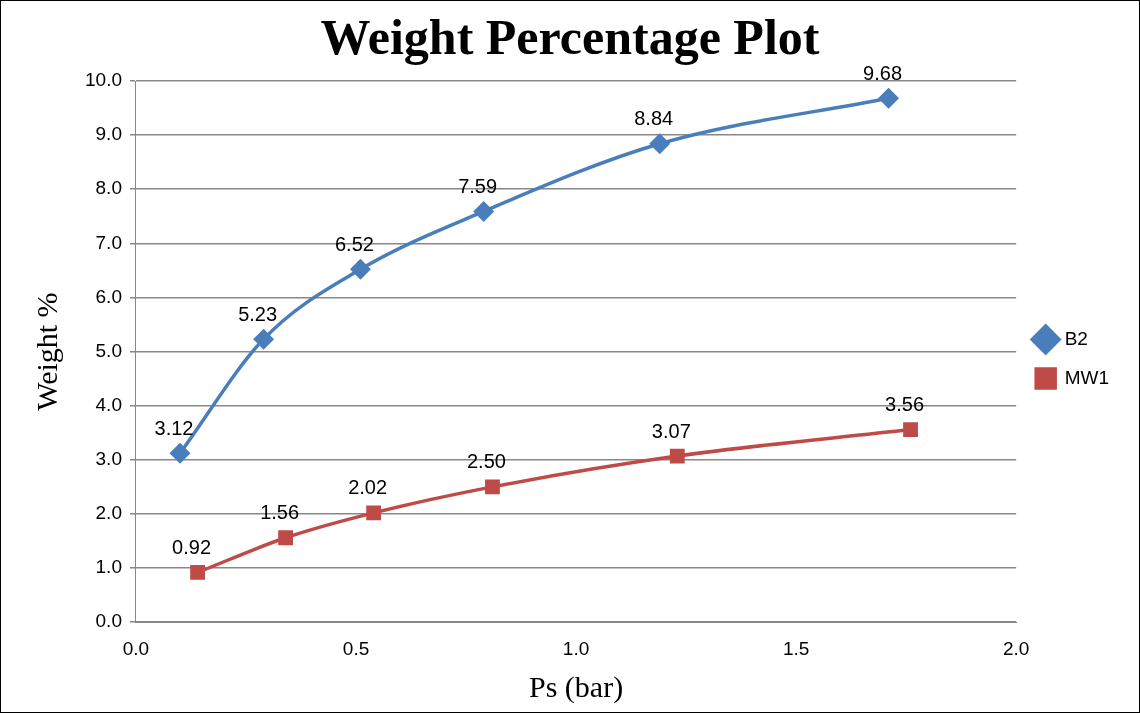 The width and height of the screenshot is (1140, 713). Describe the element at coordinates (1016, 648) in the screenshot. I see `x-tick-label: 2.0` at that location.